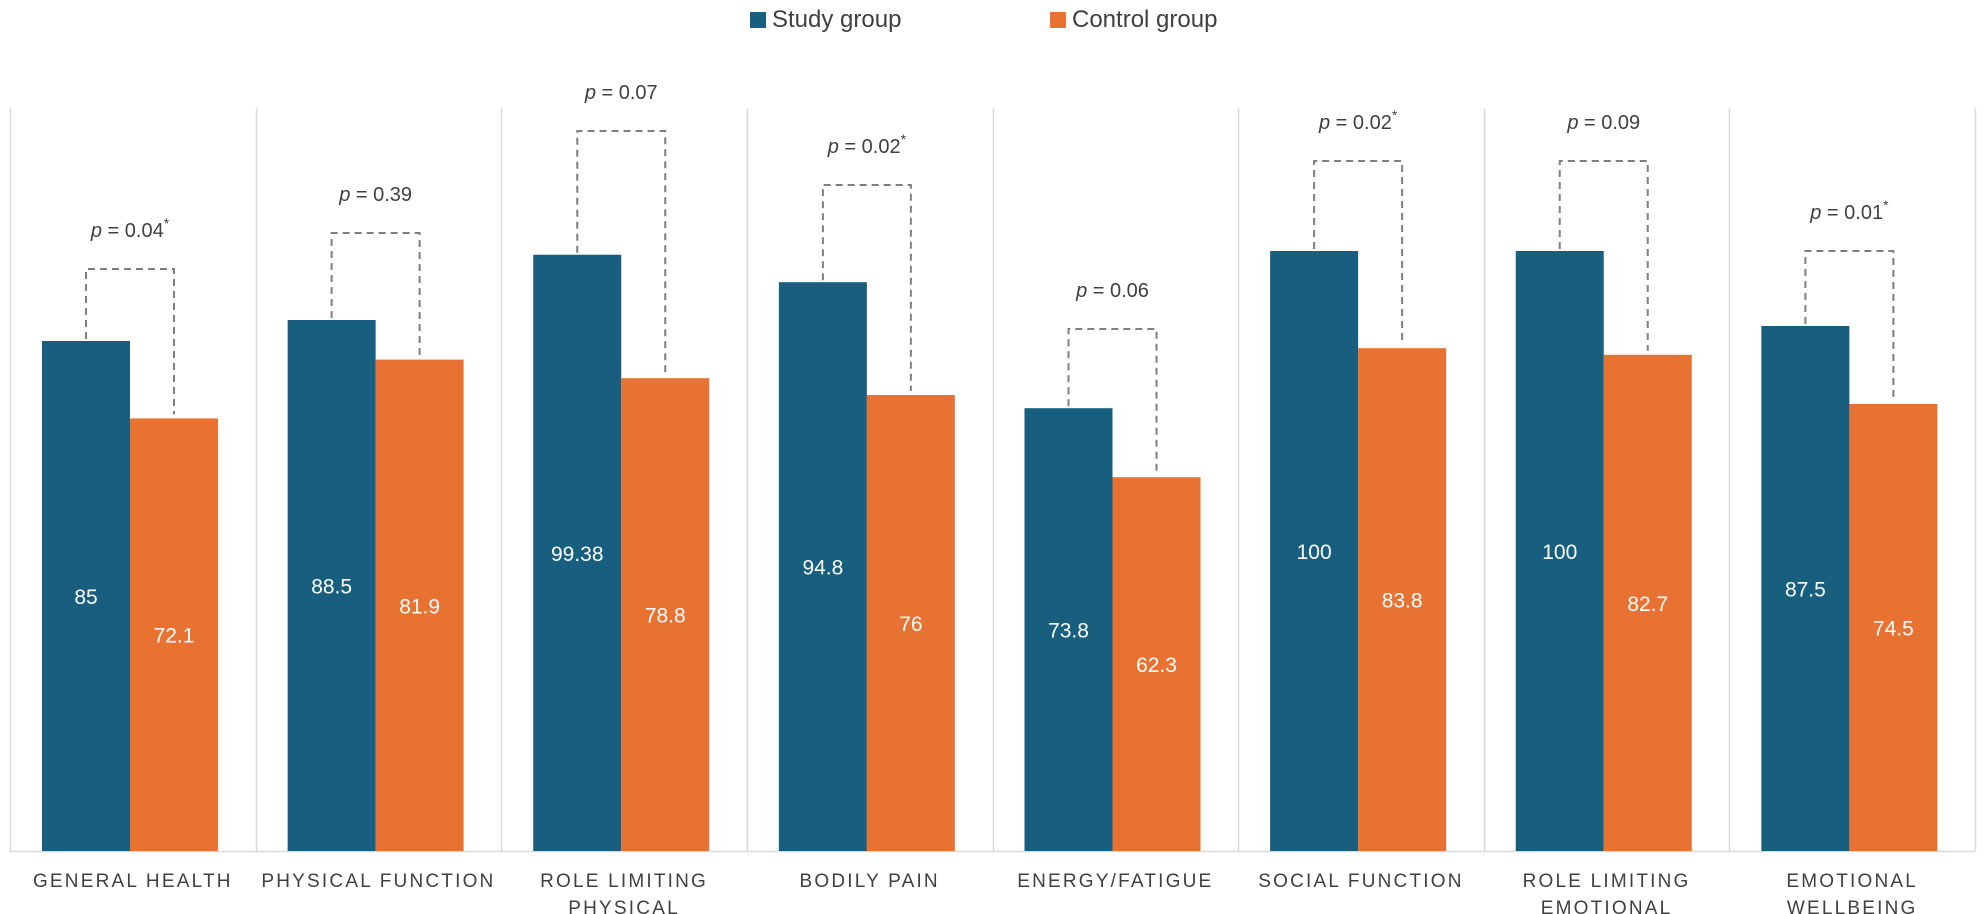 Image resolution: width=1984 pixels, height=914 pixels. I want to click on p-value-label: p = 0.09, so click(1603, 123).